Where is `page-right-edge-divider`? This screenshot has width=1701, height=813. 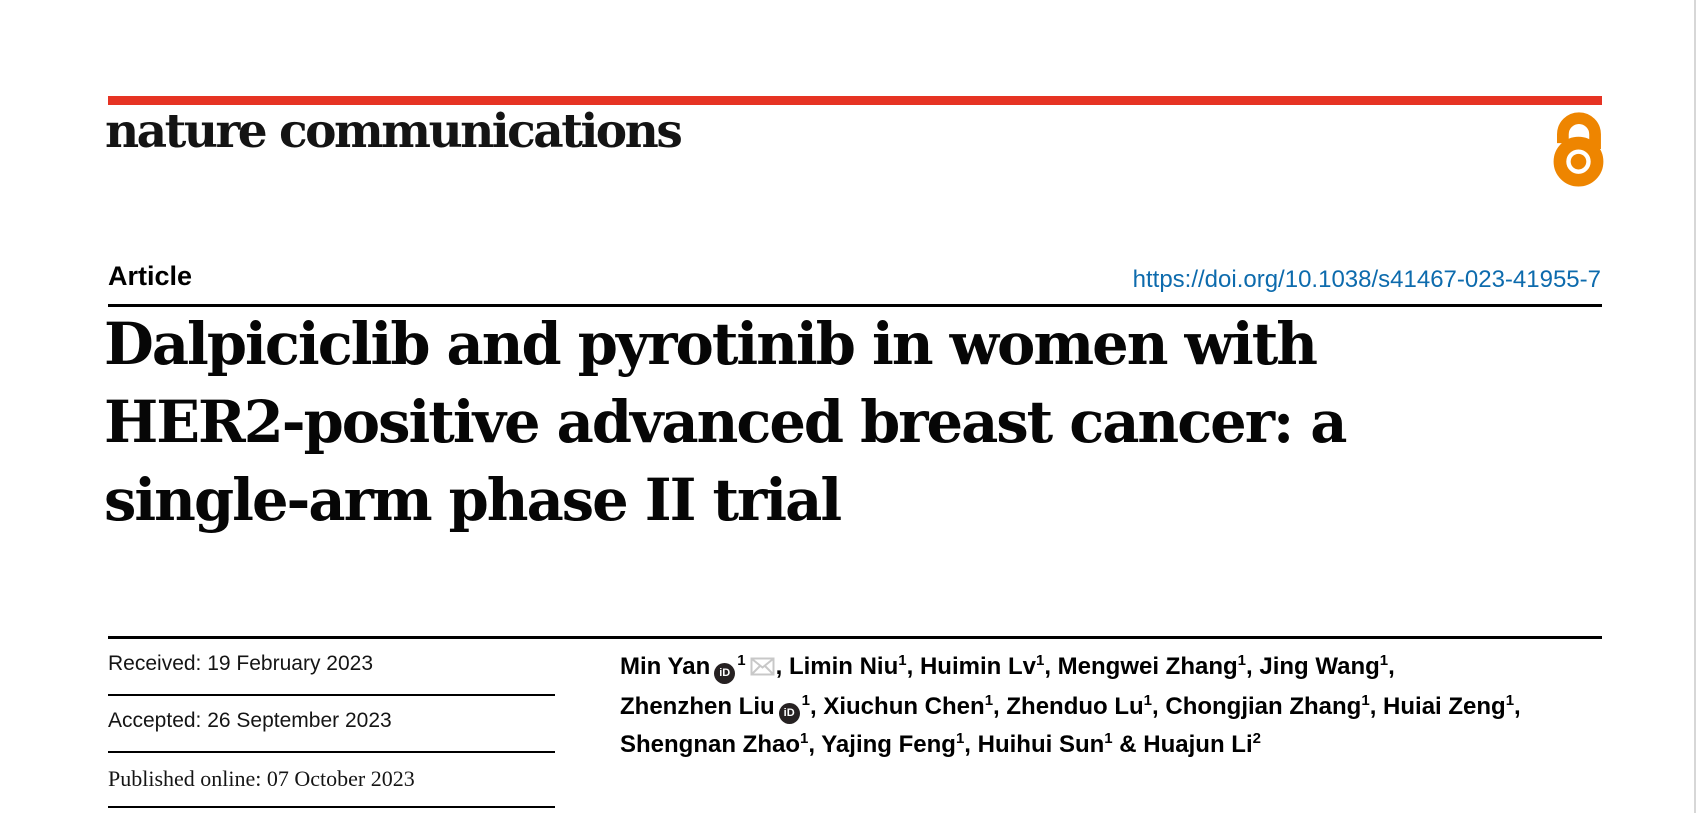
page-right-edge-divider is located at coordinates (1695, 406).